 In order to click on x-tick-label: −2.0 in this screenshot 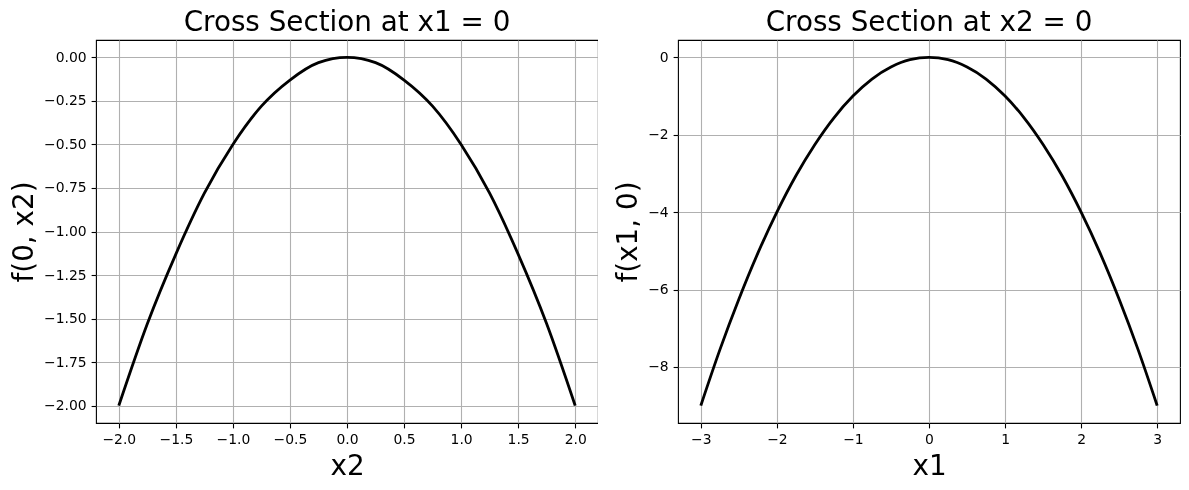, I will do `click(119, 439)`.